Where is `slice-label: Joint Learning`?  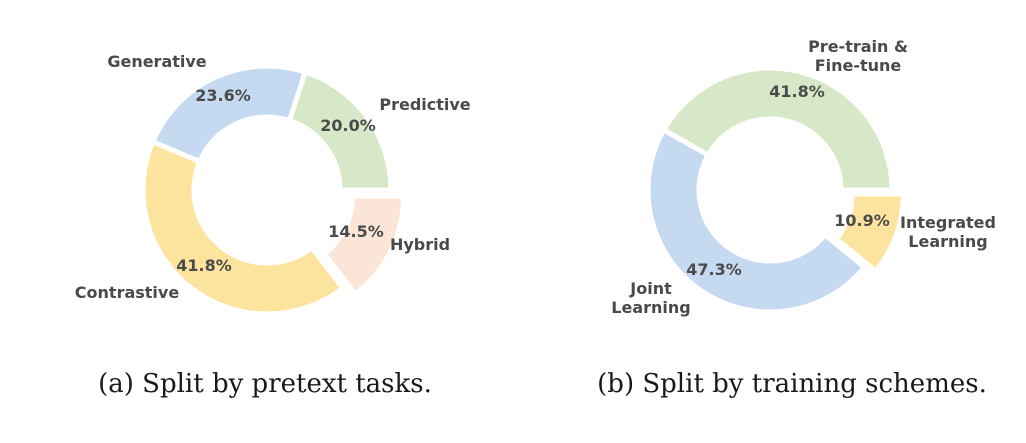
slice-label: Joint Learning is located at coordinates (650, 298).